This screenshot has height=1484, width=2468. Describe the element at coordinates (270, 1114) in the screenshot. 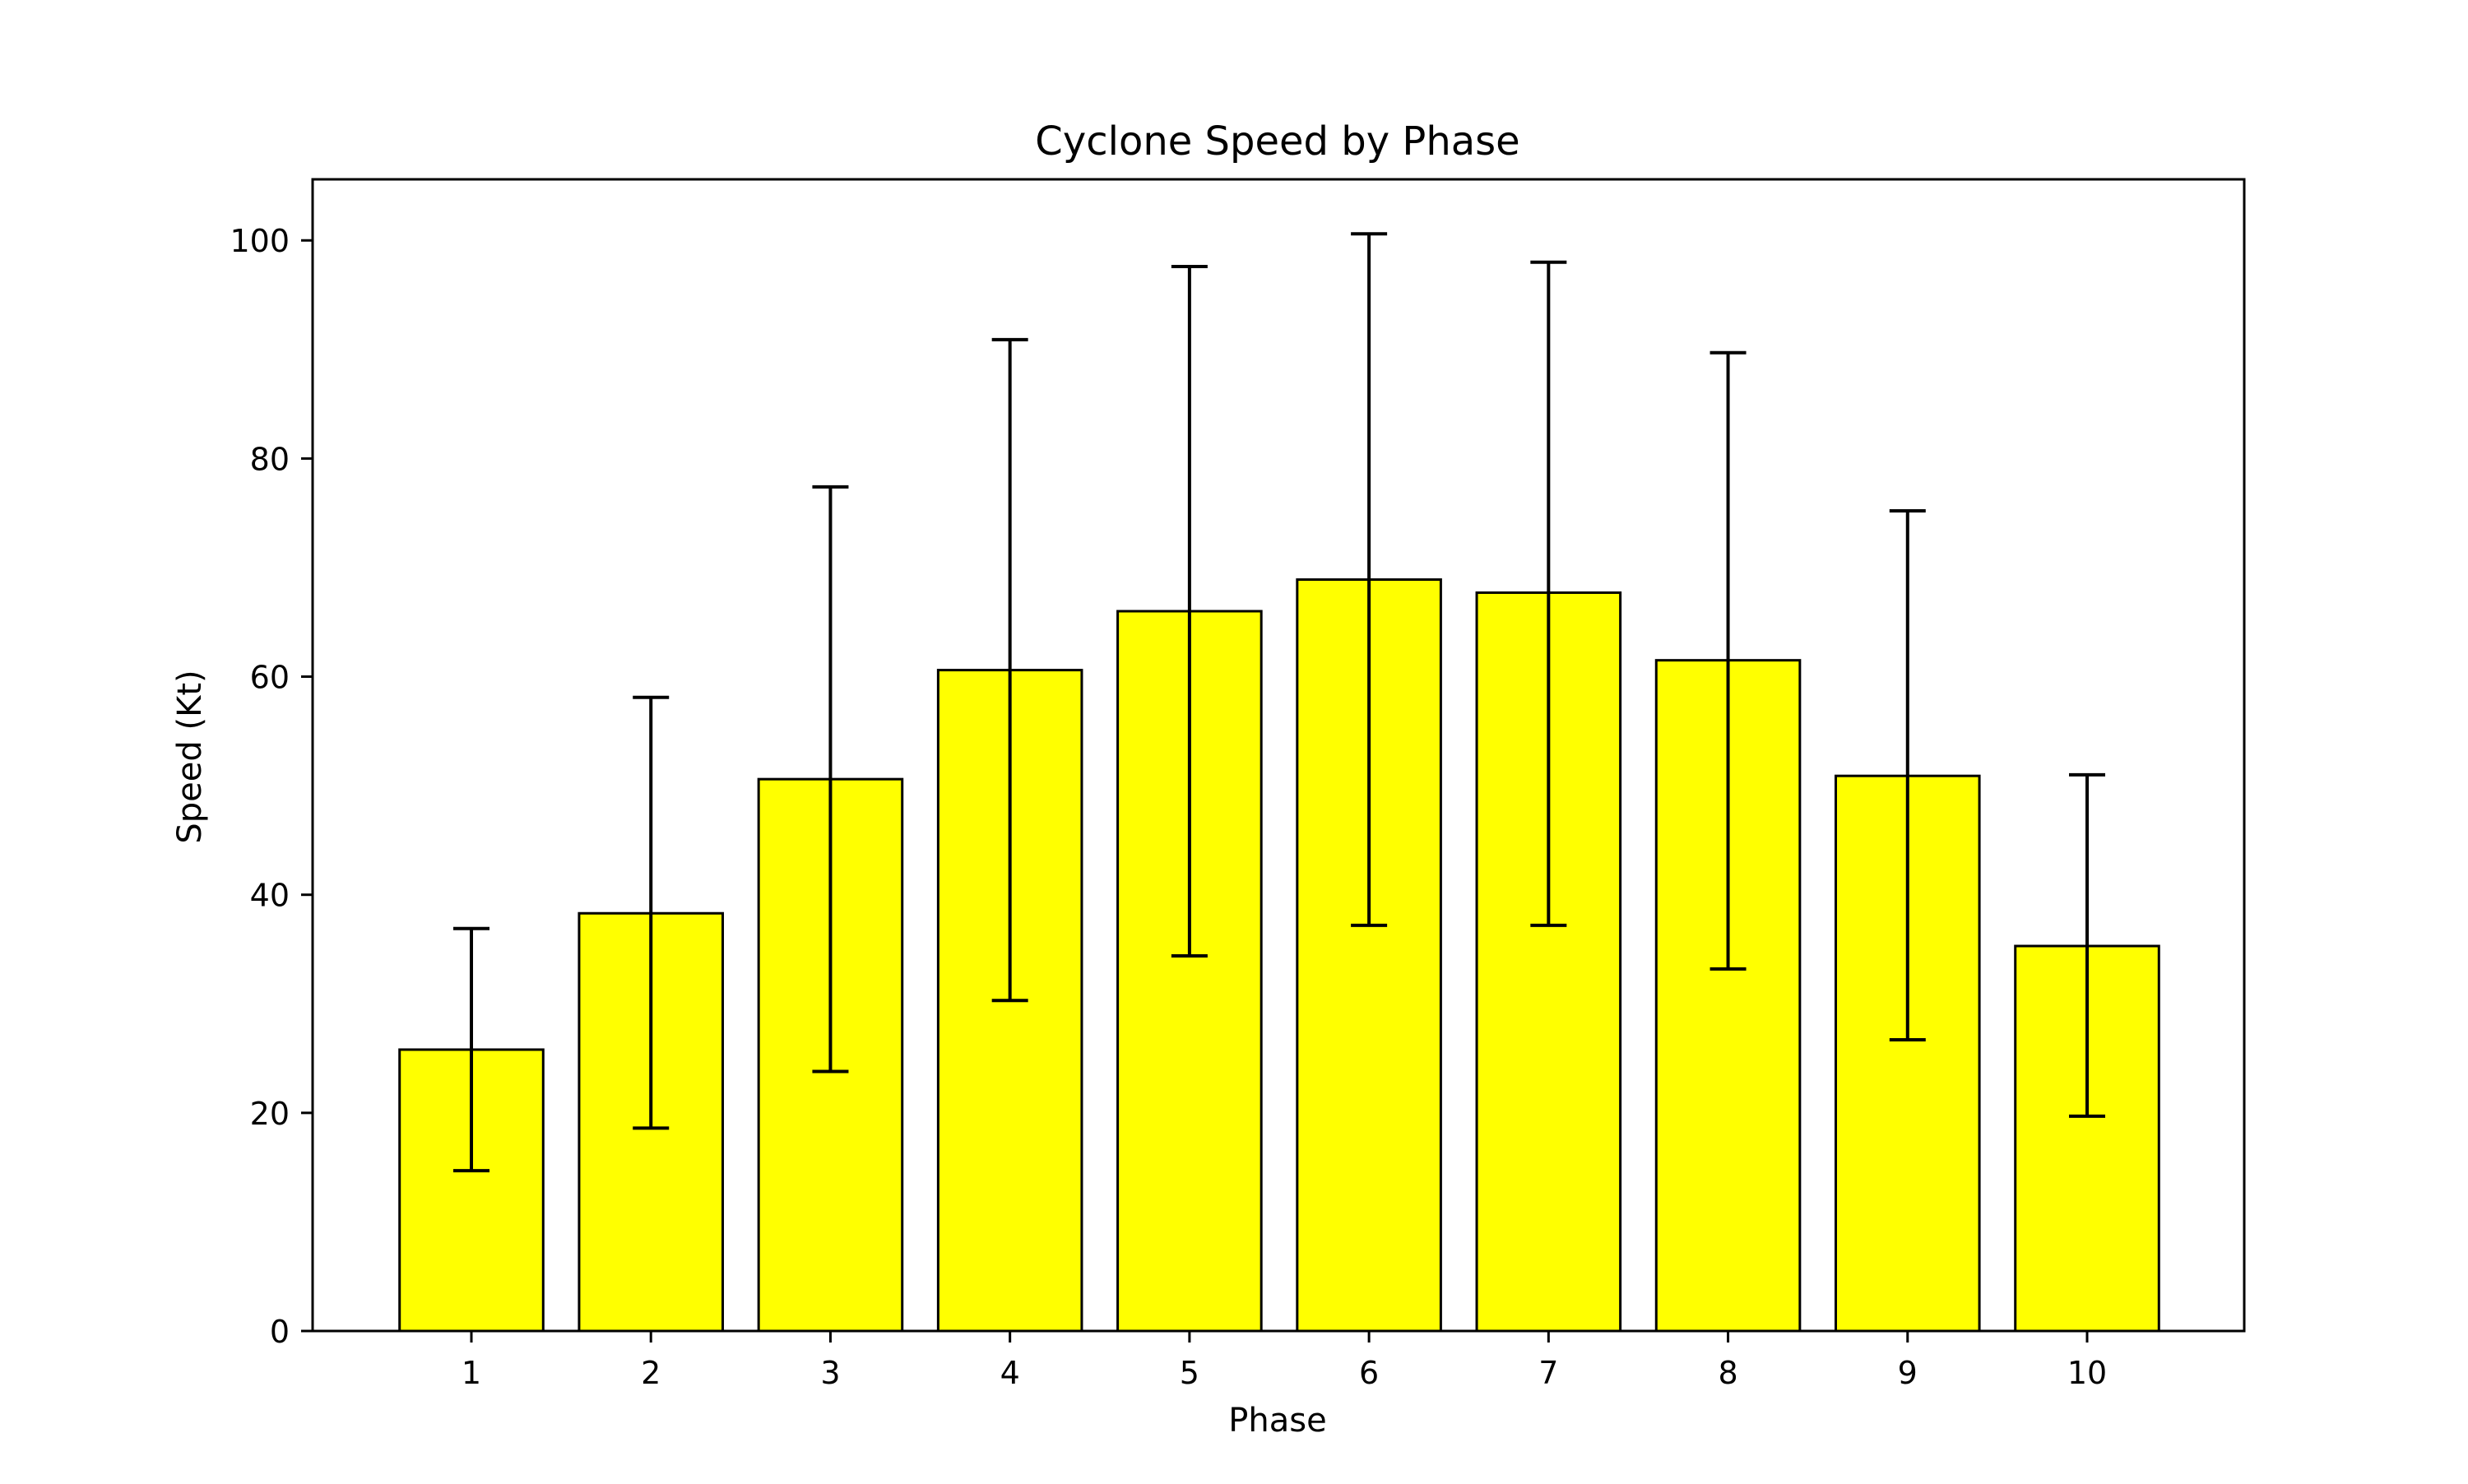

I see `y-tick-label: 20` at that location.